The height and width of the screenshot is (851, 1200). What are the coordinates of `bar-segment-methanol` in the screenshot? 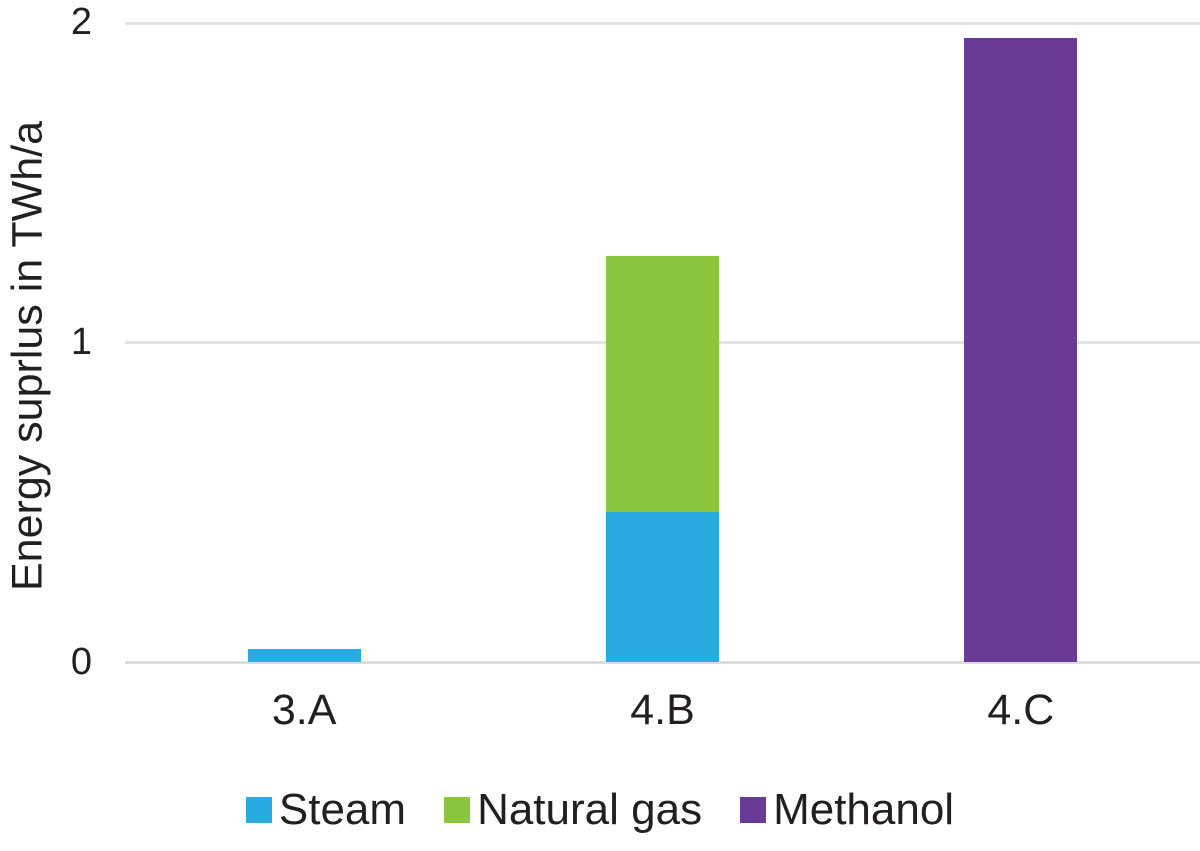 It's located at (1021, 350).